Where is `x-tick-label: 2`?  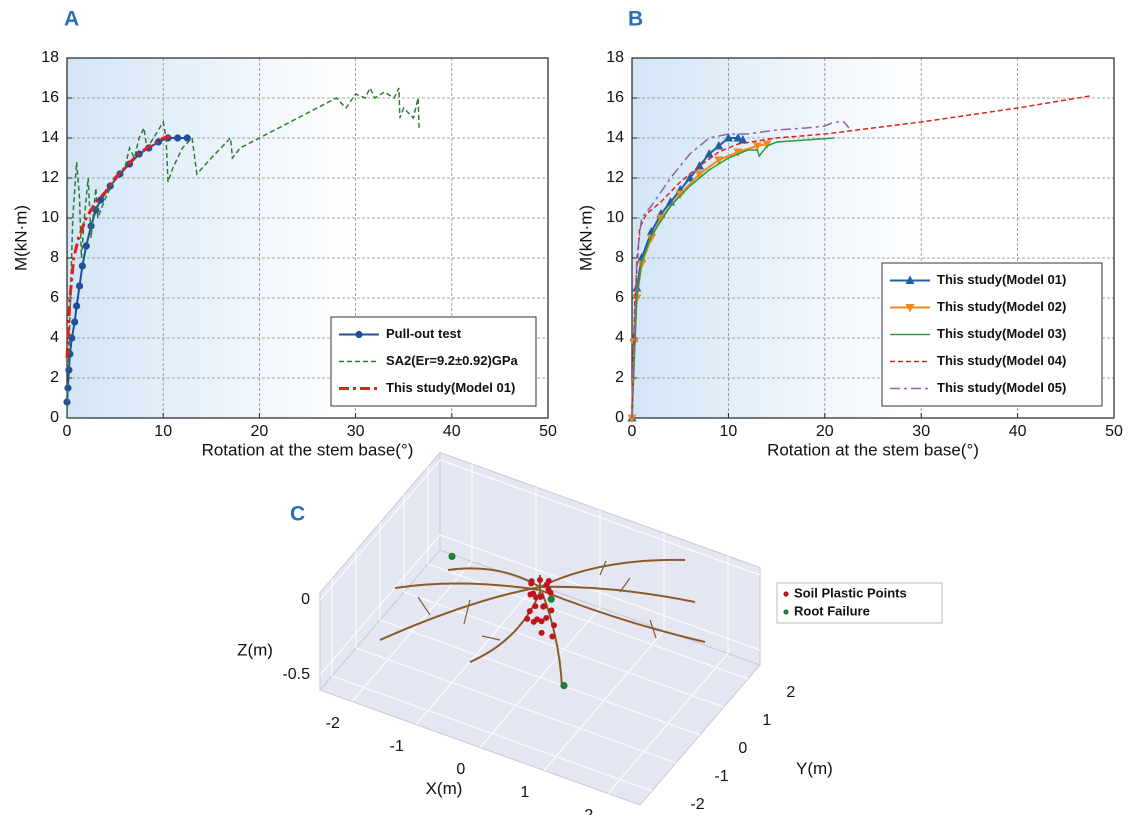
x-tick-label: 2 is located at coordinates (588, 811).